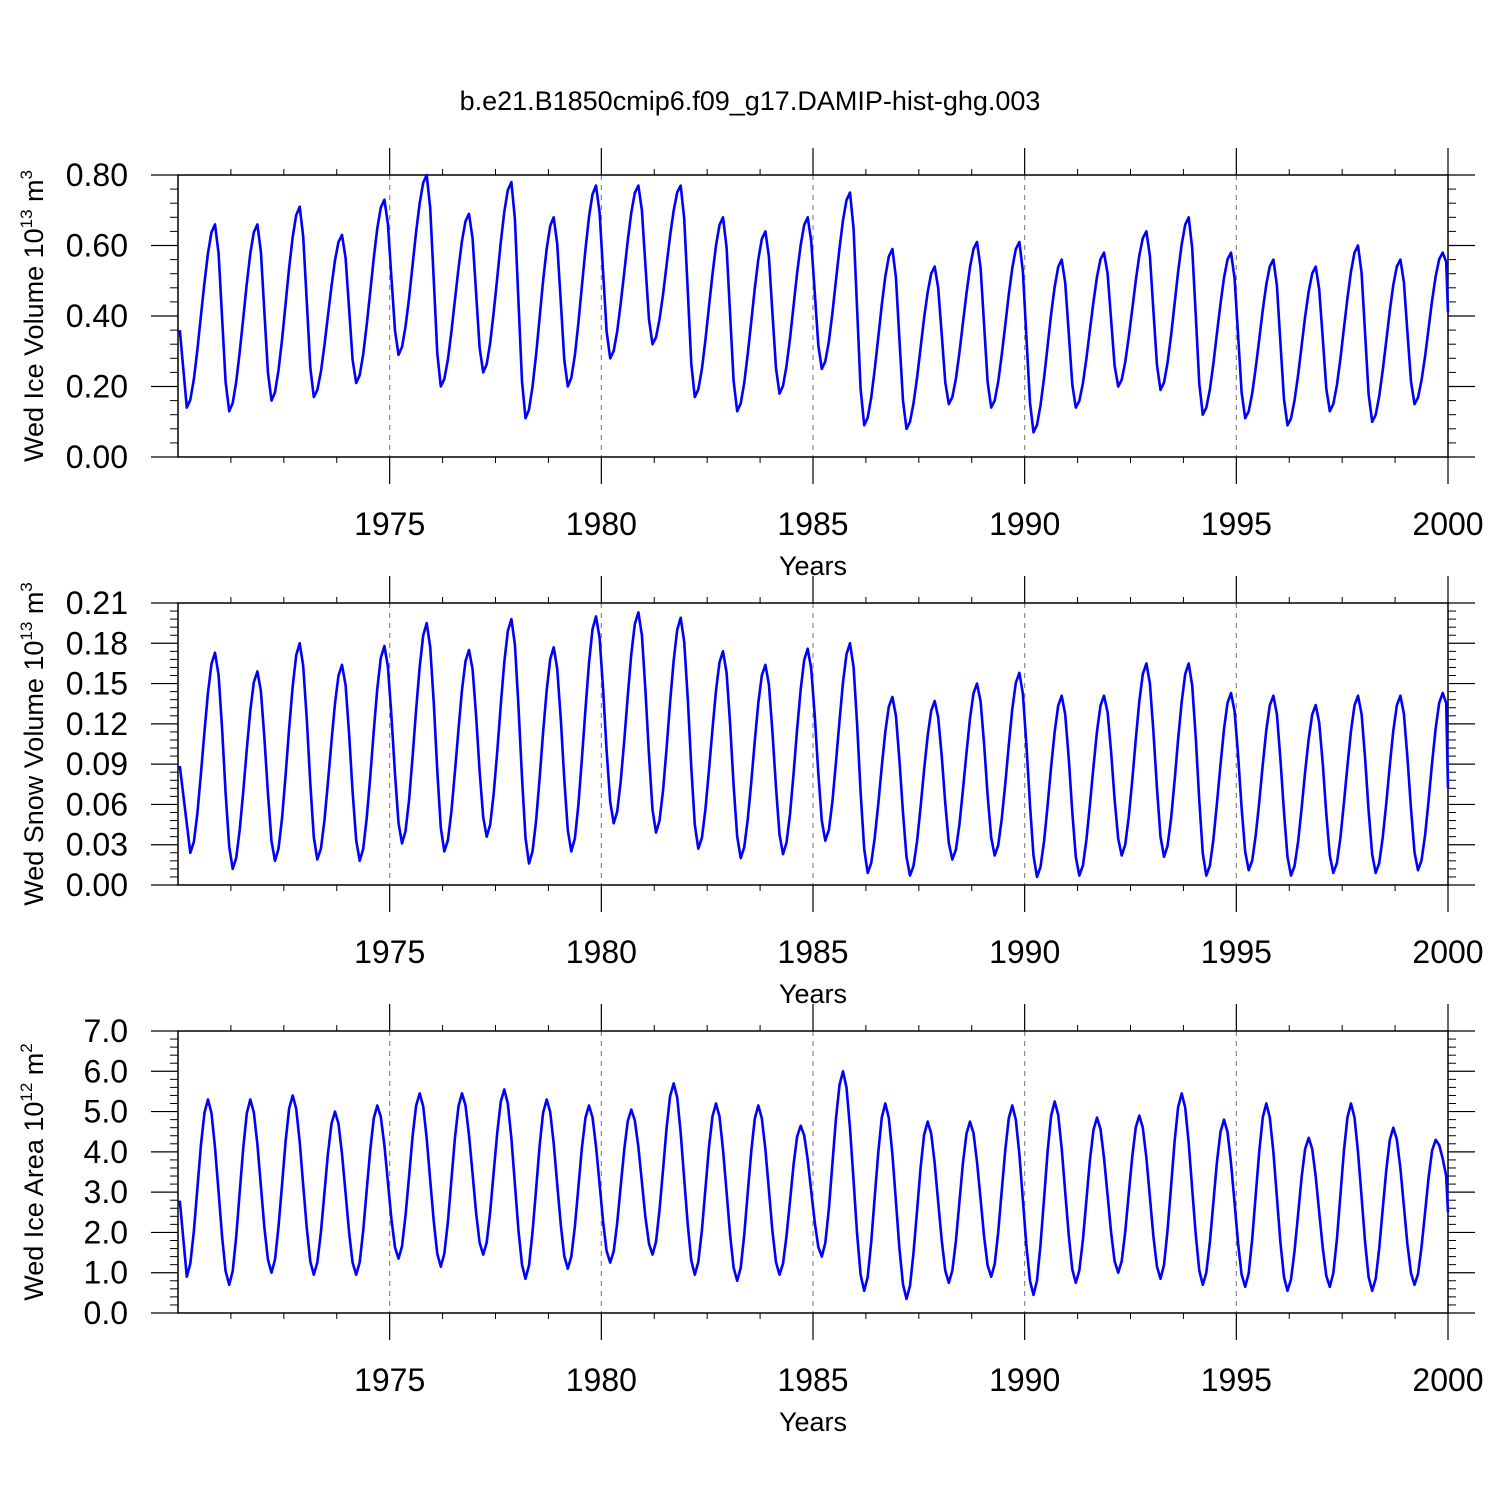  Describe the element at coordinates (97, 387) in the screenshot. I see `y-tick-label: 0.20` at that location.